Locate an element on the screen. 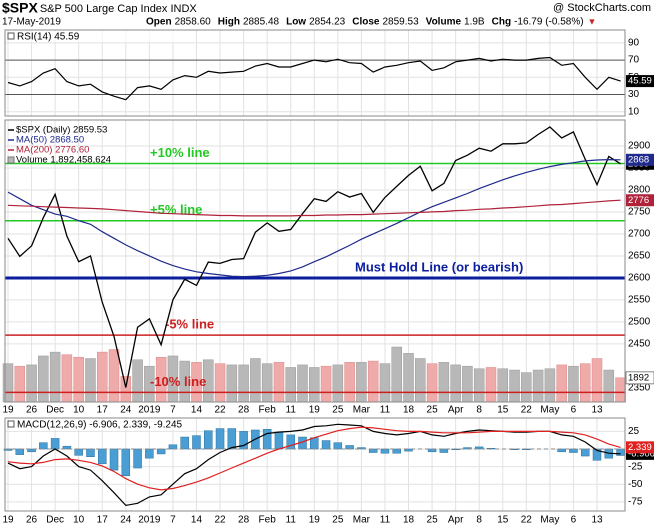 This screenshot has width=654, height=527. y-tick-label: 2700 is located at coordinates (639, 234).